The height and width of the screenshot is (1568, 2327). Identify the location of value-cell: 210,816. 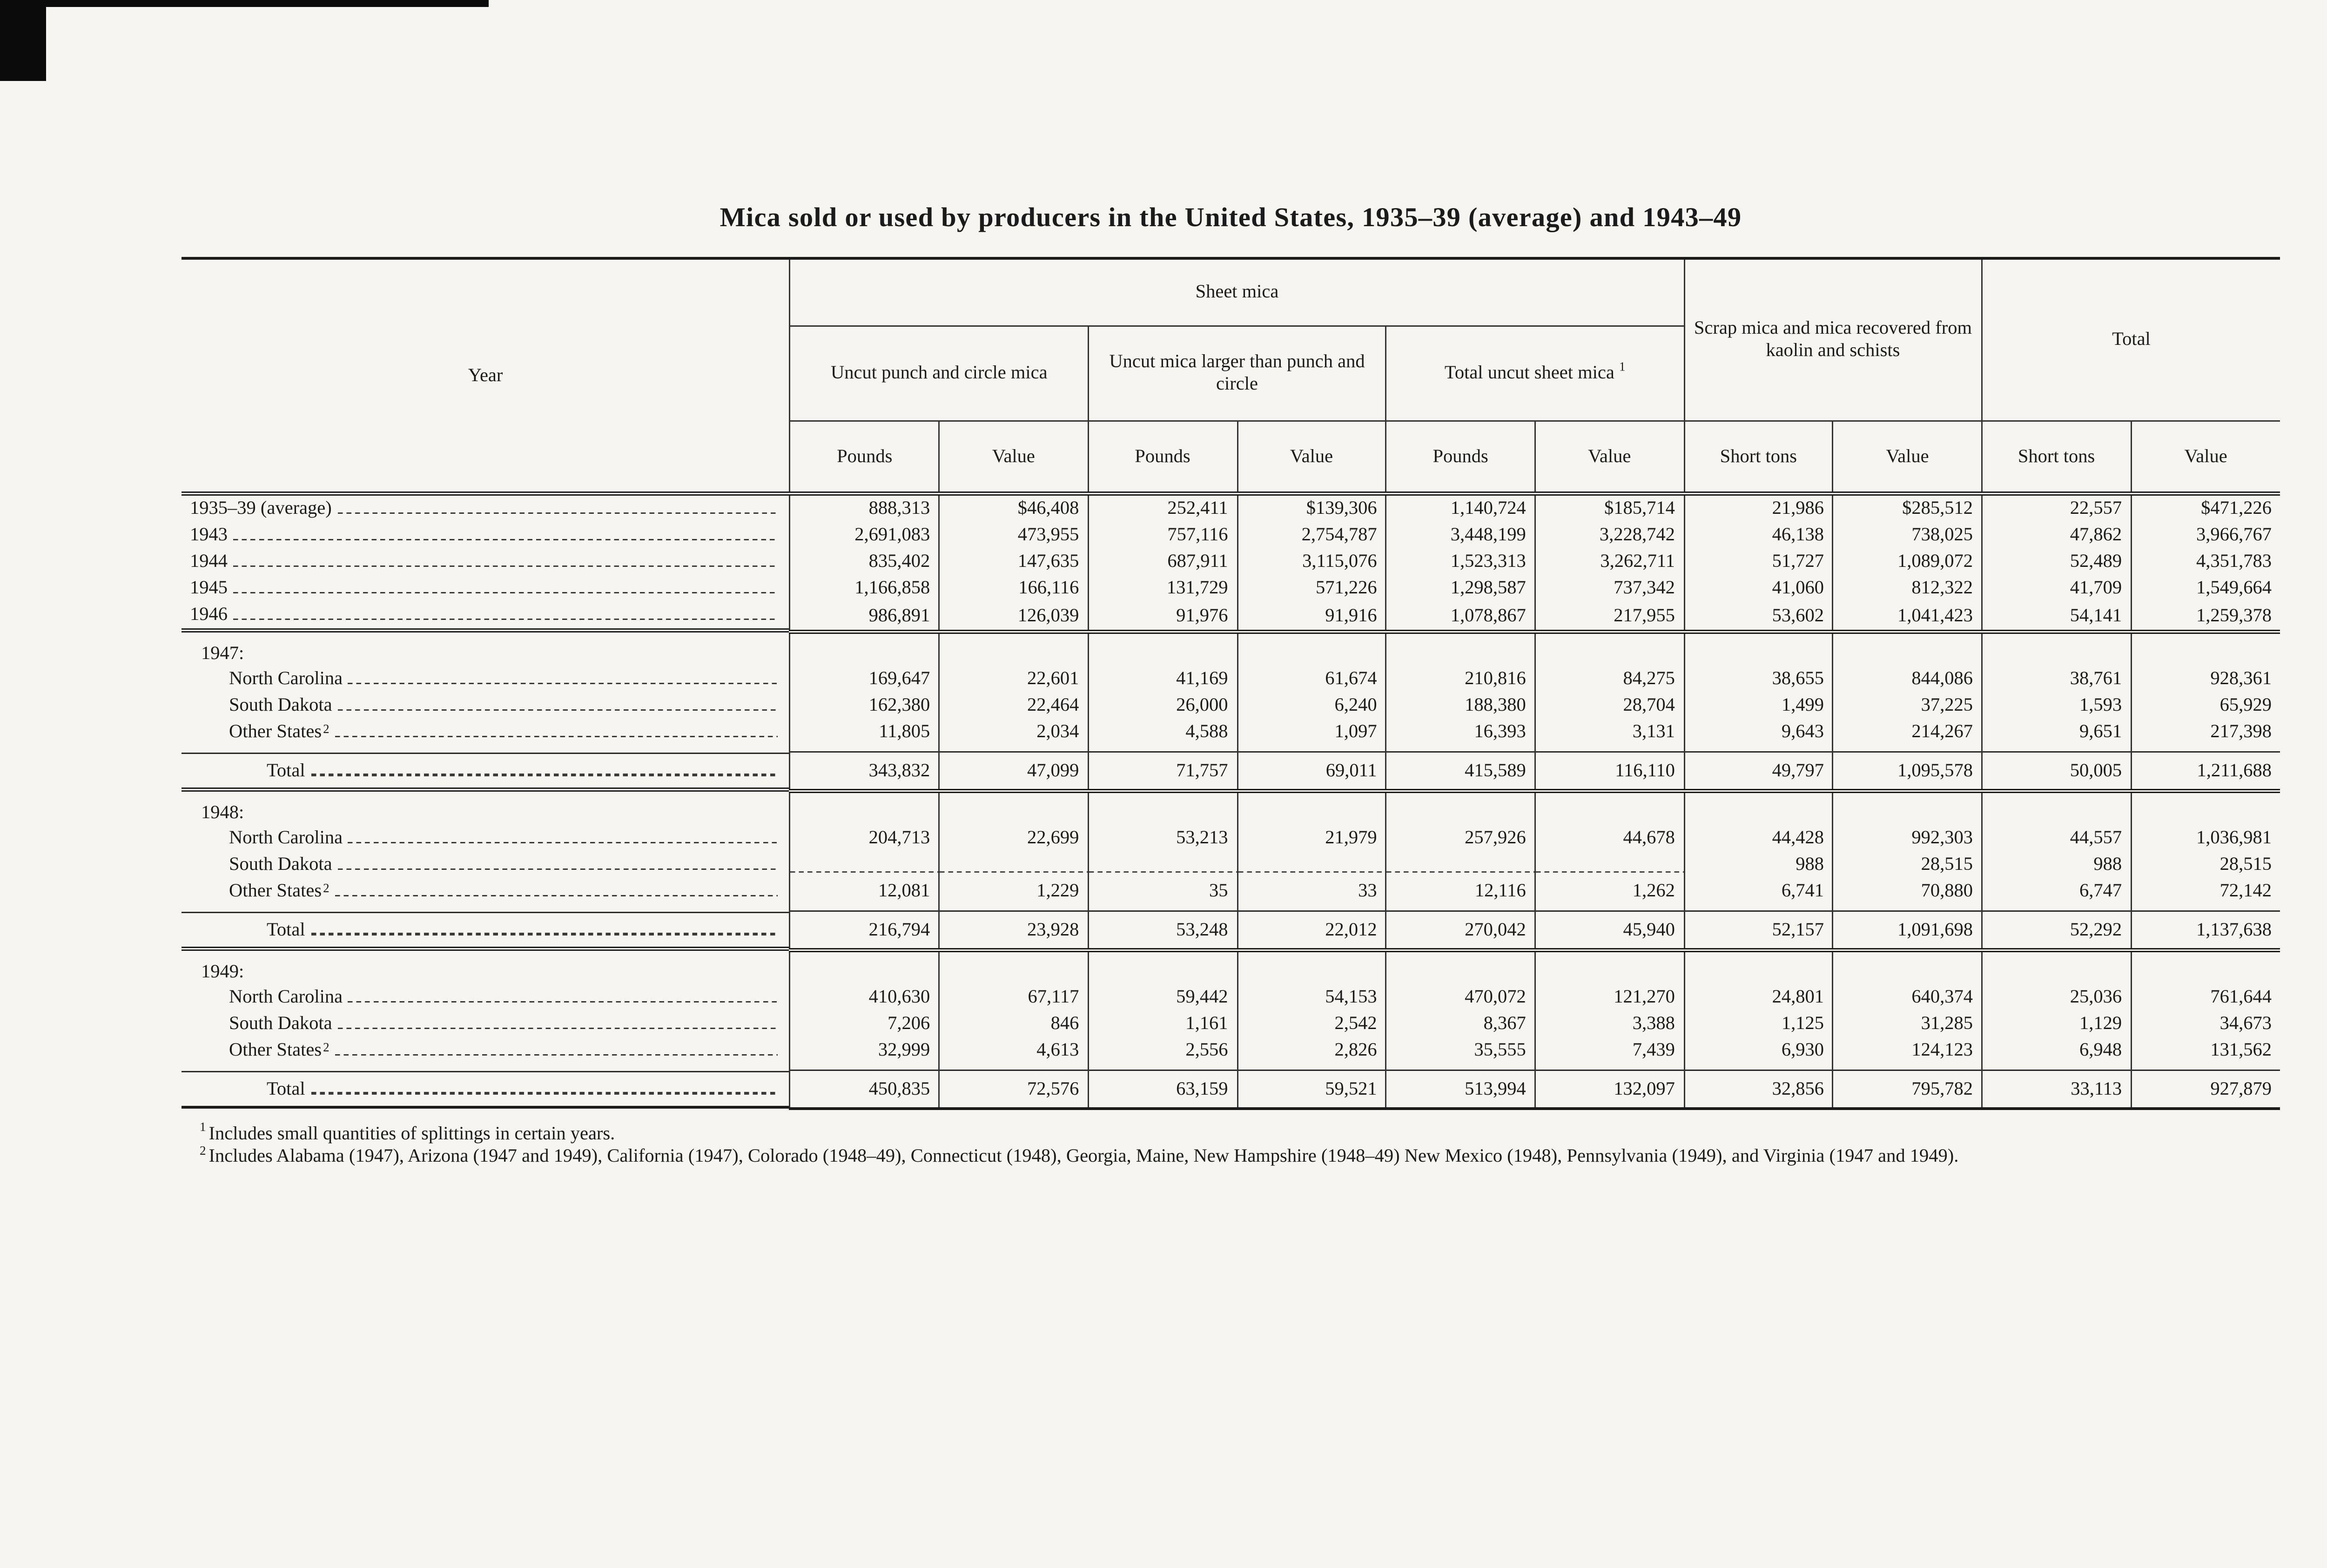
(1460, 678).